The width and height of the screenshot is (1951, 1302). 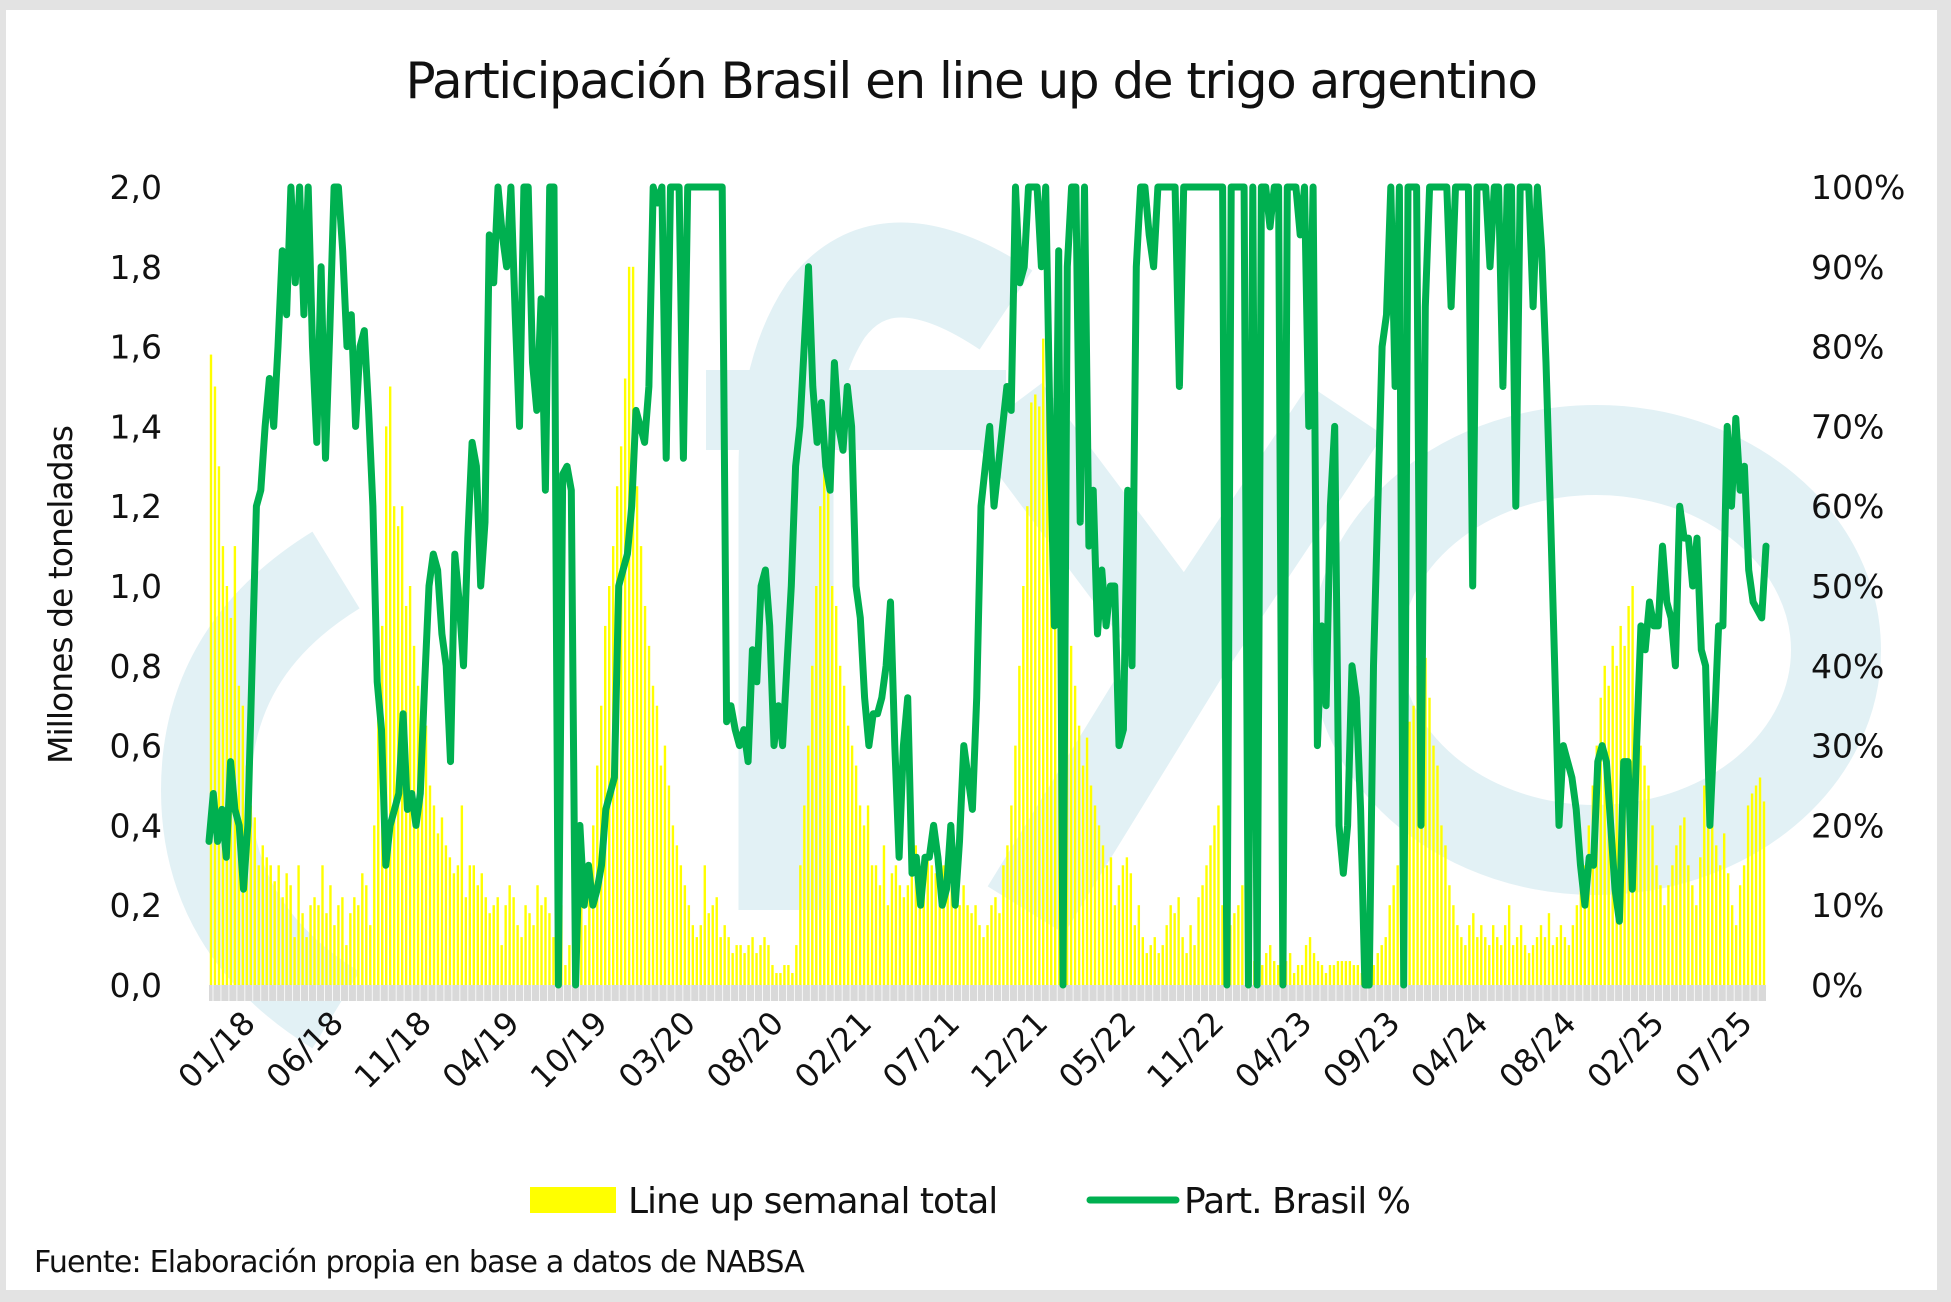 I want to click on legend: Line up semanal total Part. Brasil %, so click(x=970, y=1201).